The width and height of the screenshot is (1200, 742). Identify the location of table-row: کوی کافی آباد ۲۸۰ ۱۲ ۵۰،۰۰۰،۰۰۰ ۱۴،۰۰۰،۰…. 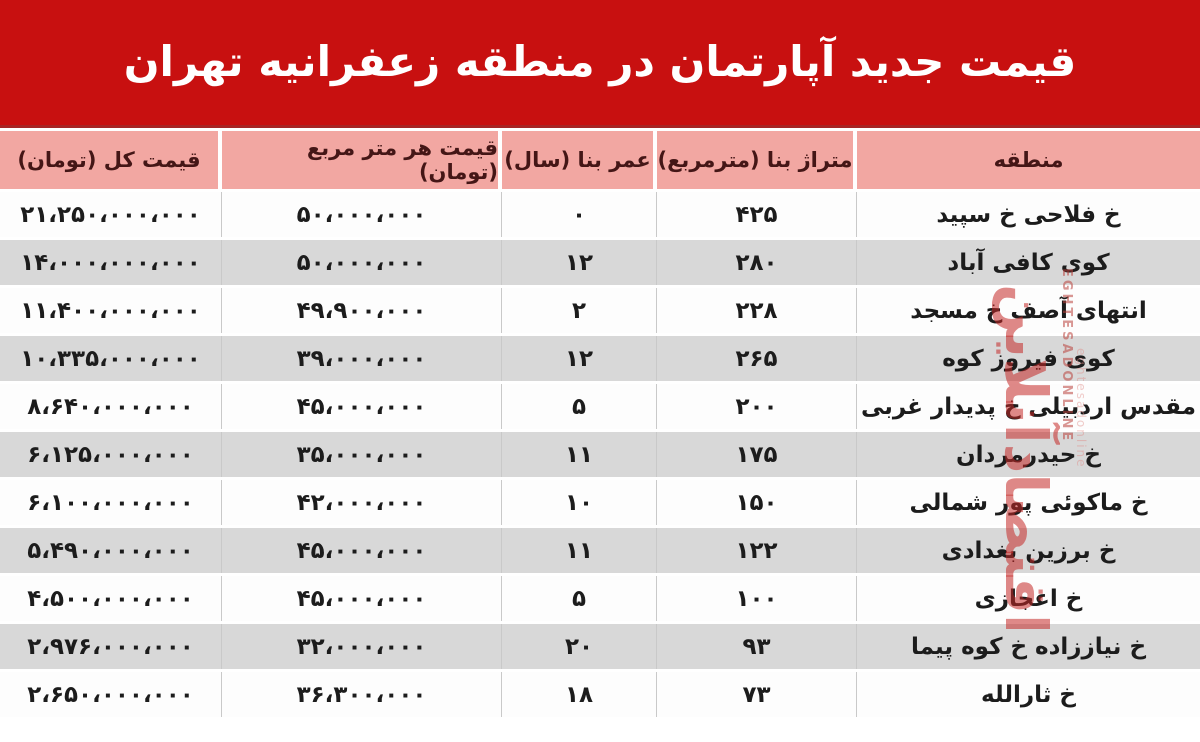
(600, 262).